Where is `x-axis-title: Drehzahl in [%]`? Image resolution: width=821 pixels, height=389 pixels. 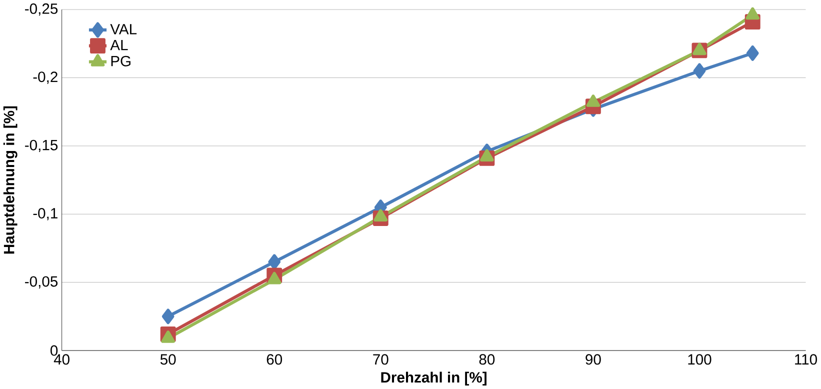 x-axis-title: Drehzahl in [%] is located at coordinates (433, 379).